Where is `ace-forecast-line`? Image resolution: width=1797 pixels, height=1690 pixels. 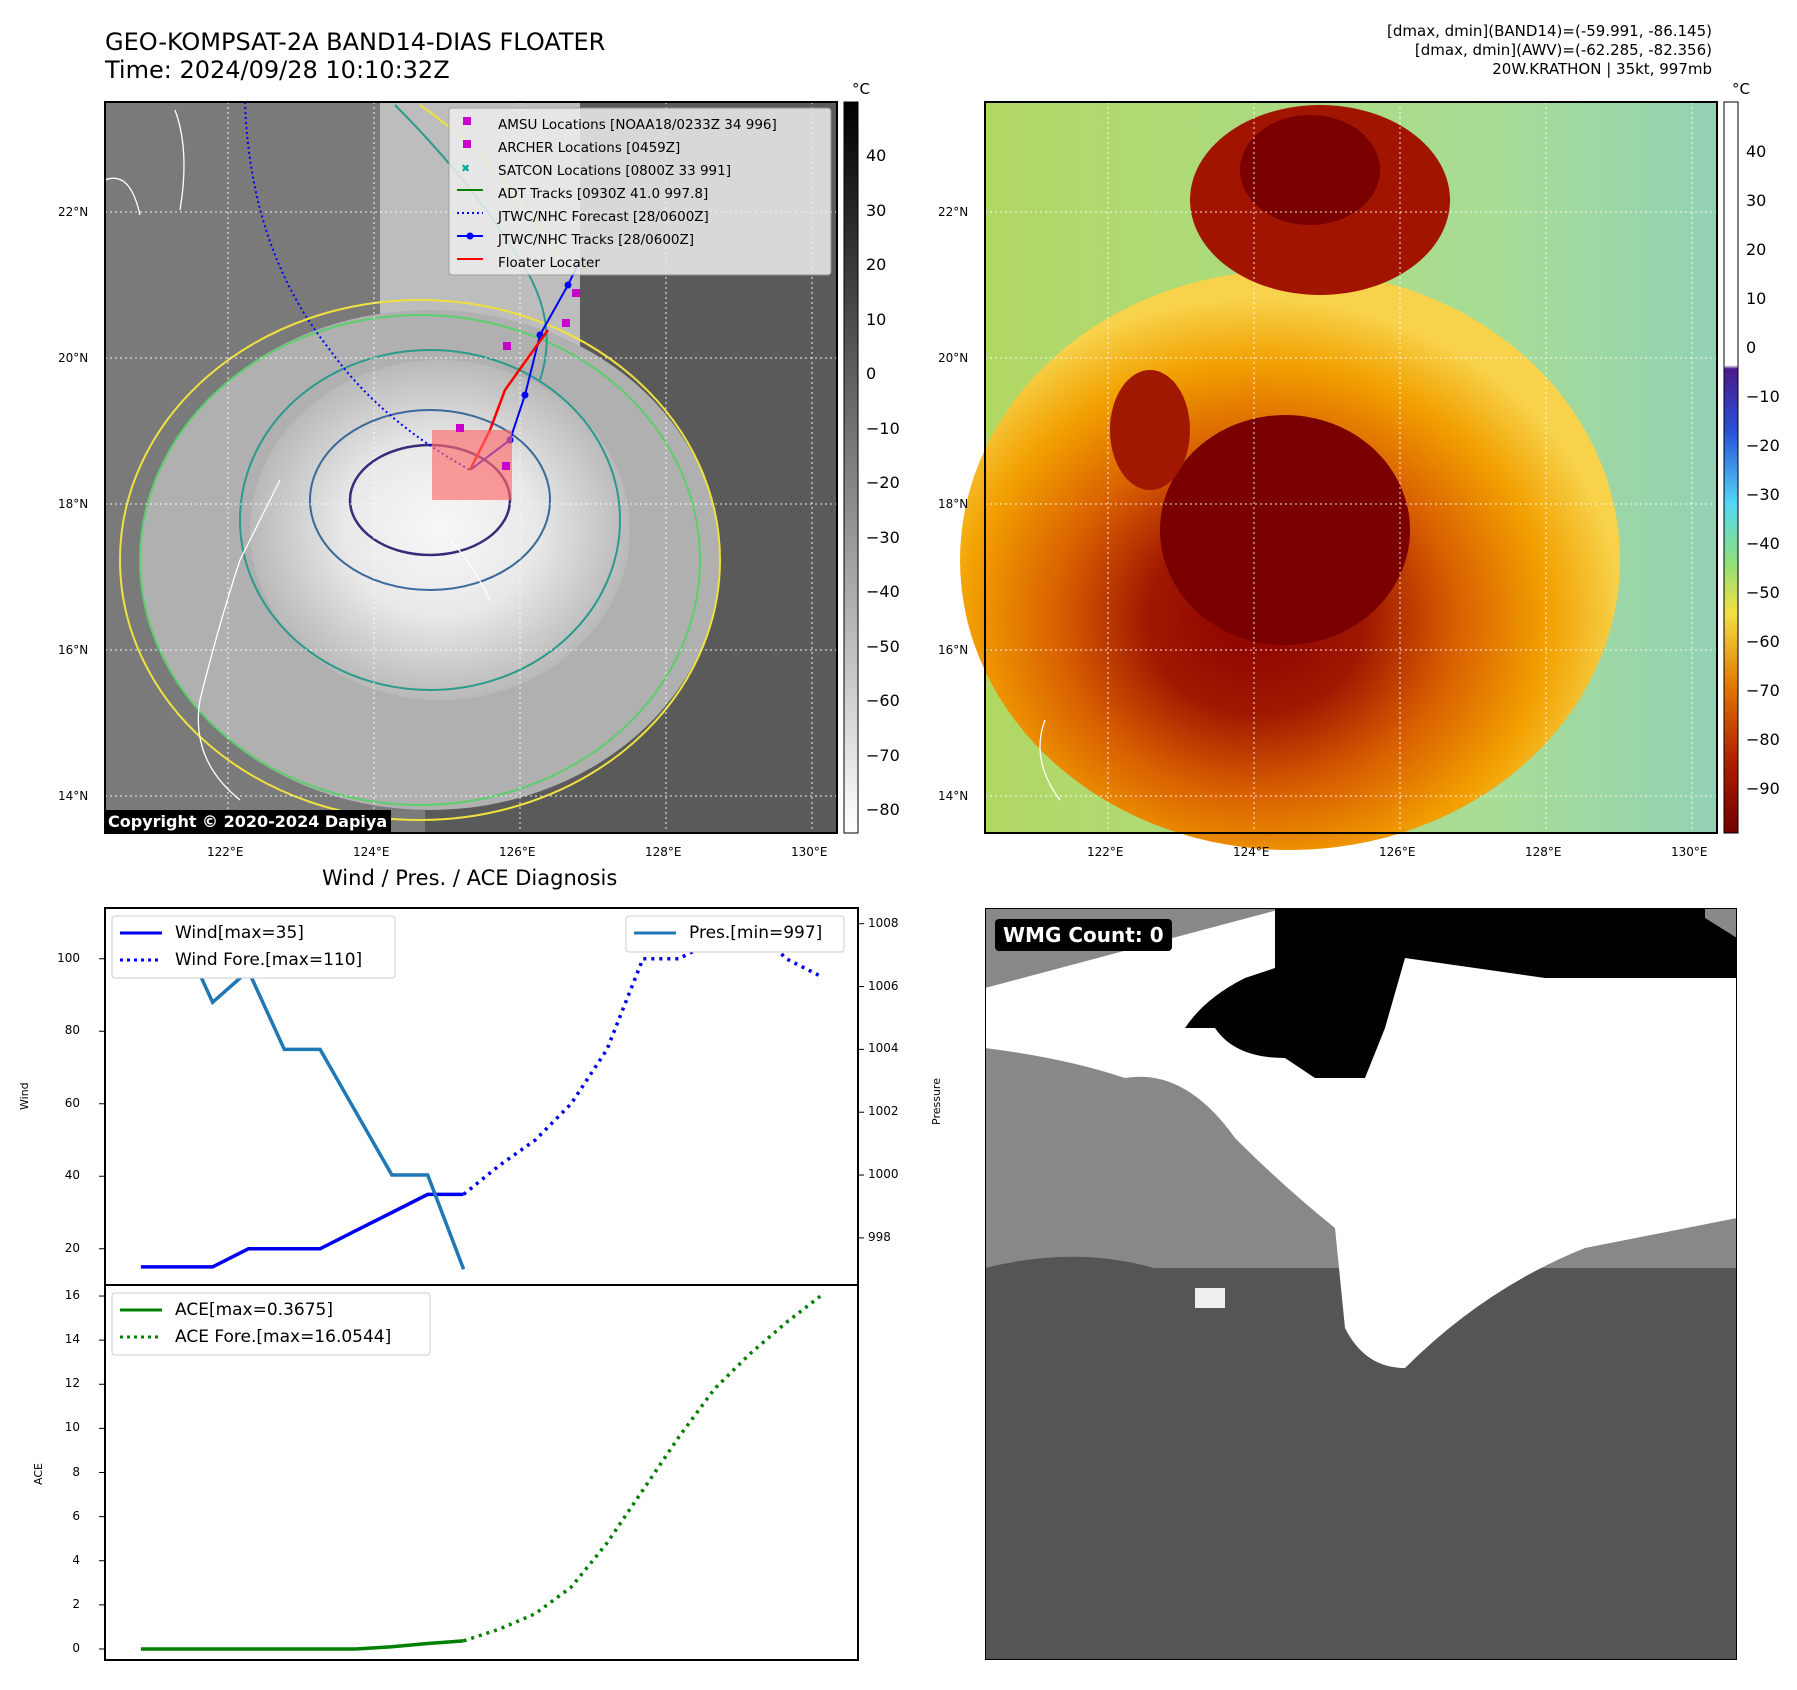
ace-forecast-line is located at coordinates (643, 1468).